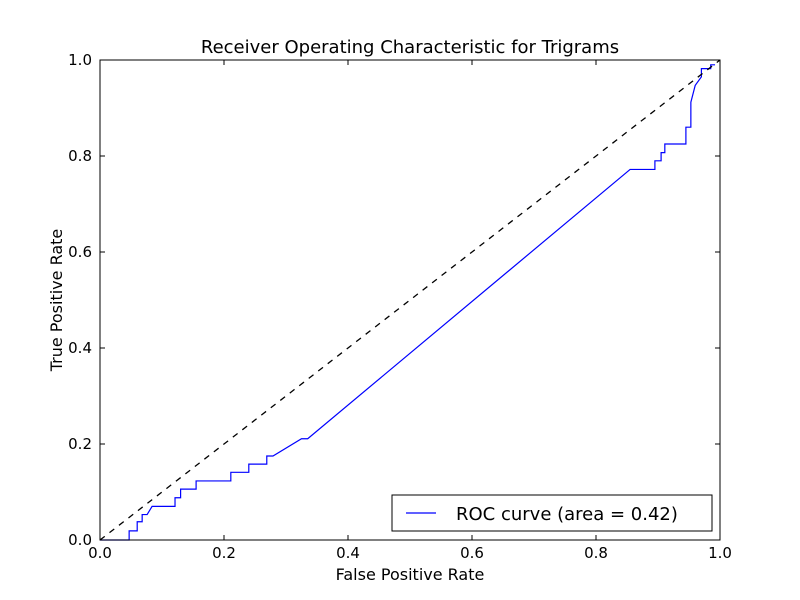  What do you see at coordinates (472, 553) in the screenshot?
I see `x-tick-label: 0.6` at bounding box center [472, 553].